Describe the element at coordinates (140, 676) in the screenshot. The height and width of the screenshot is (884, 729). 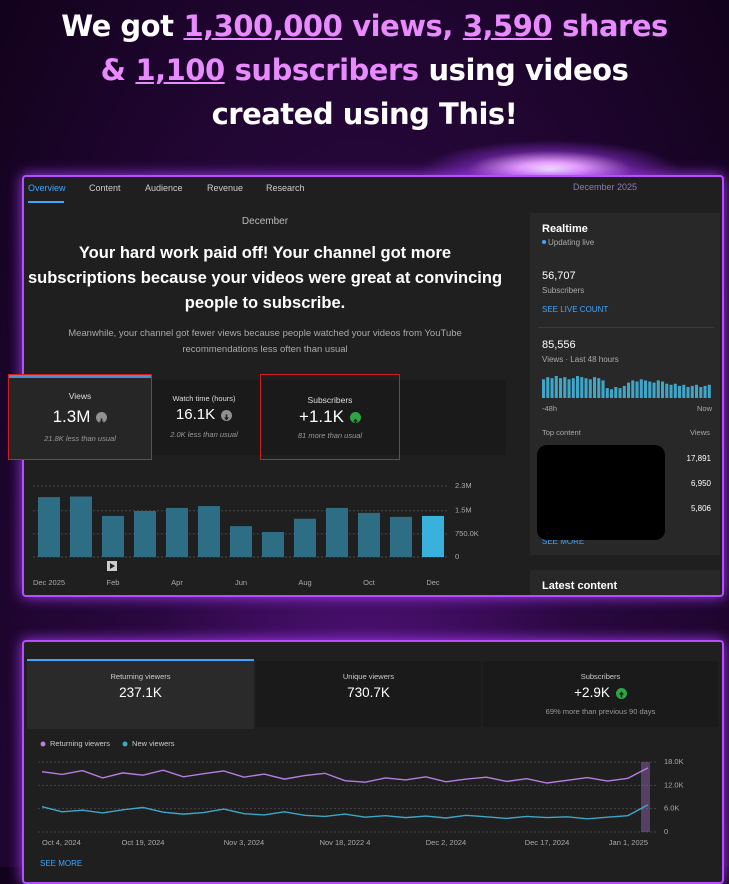
I see `card-label: Returning viewers` at that location.